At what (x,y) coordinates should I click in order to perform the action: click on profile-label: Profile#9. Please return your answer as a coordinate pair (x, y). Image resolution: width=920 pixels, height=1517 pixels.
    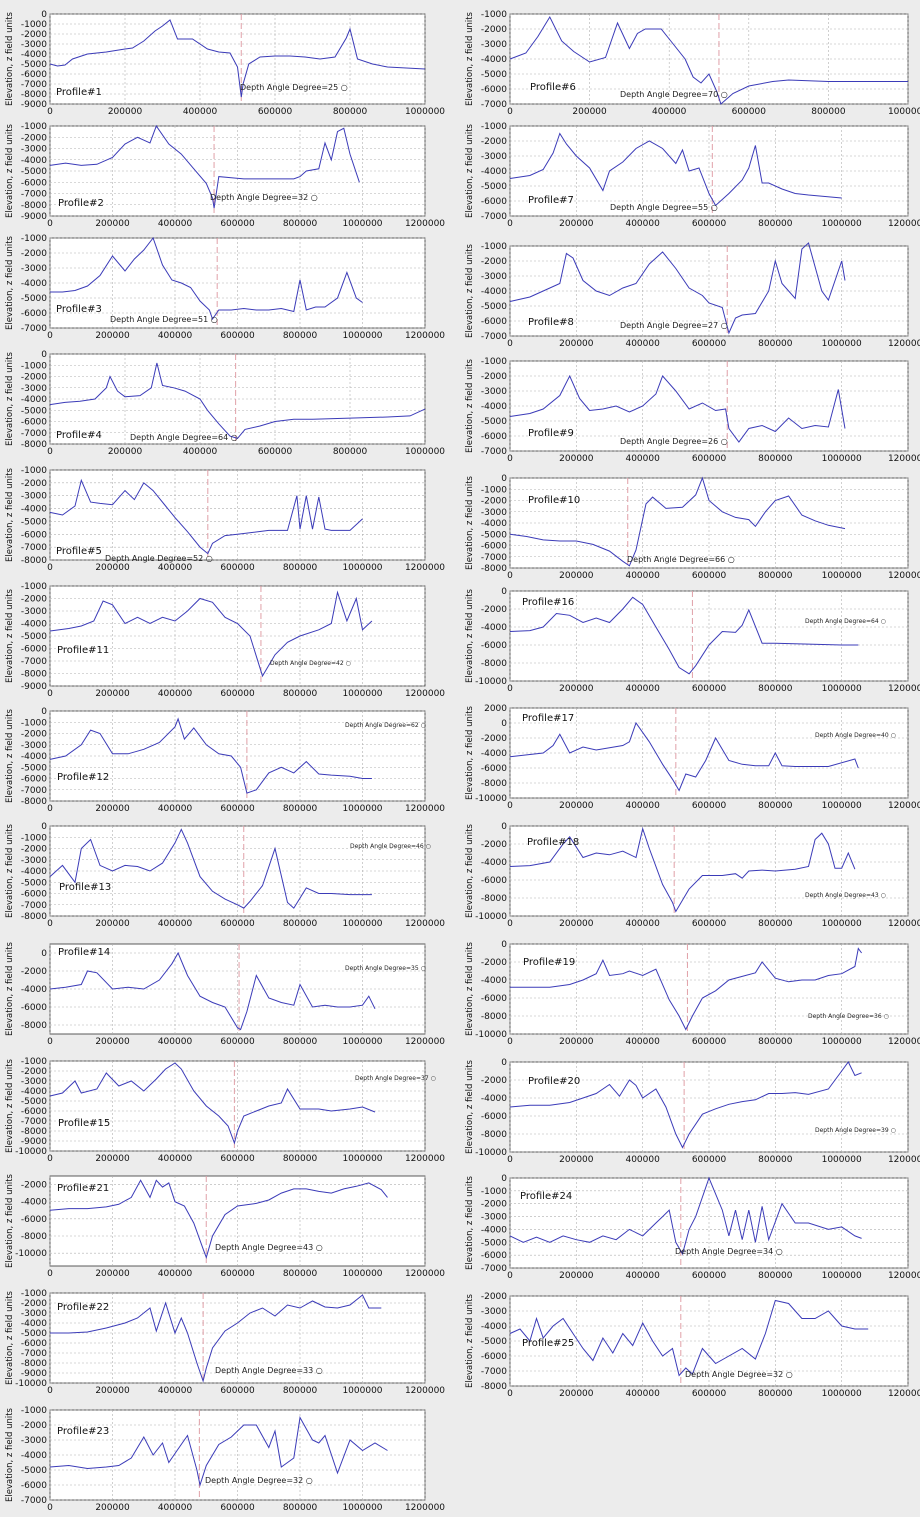
    Looking at the image, I should click on (551, 433).